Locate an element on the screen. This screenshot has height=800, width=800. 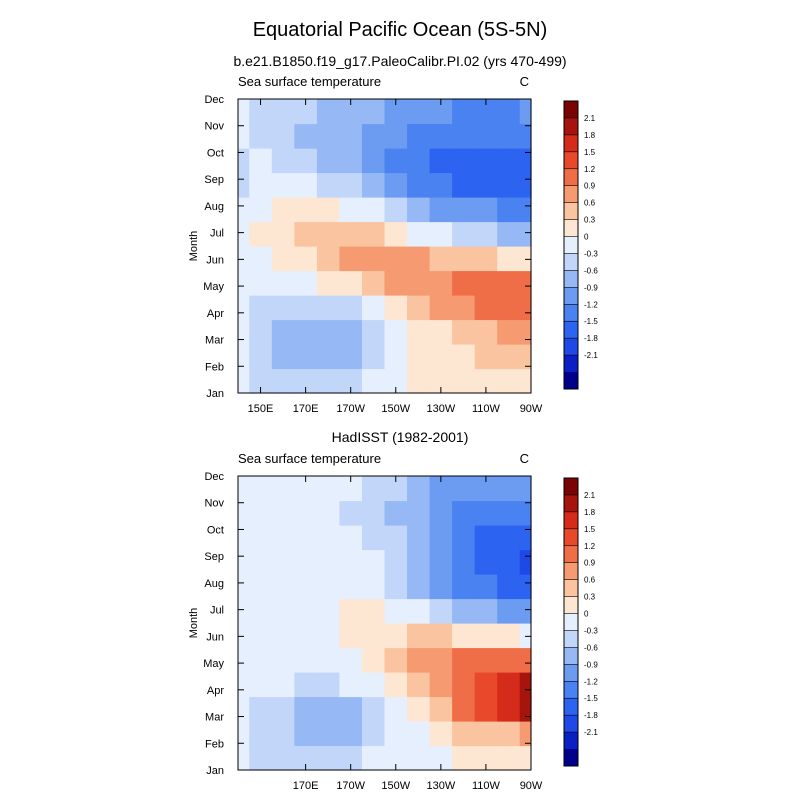
colorbar-label: 0.6 is located at coordinates (590, 203).